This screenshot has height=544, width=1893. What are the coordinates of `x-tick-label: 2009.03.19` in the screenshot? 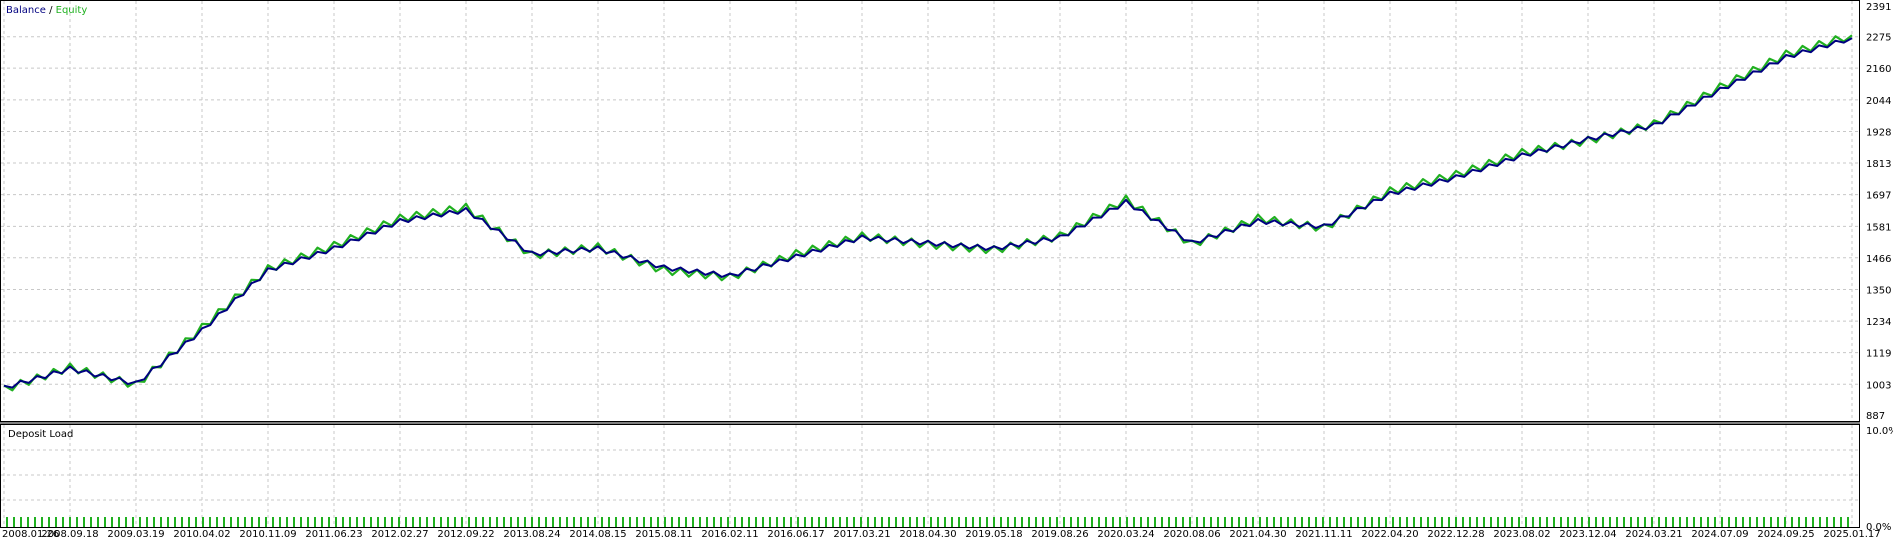 It's located at (135, 534).